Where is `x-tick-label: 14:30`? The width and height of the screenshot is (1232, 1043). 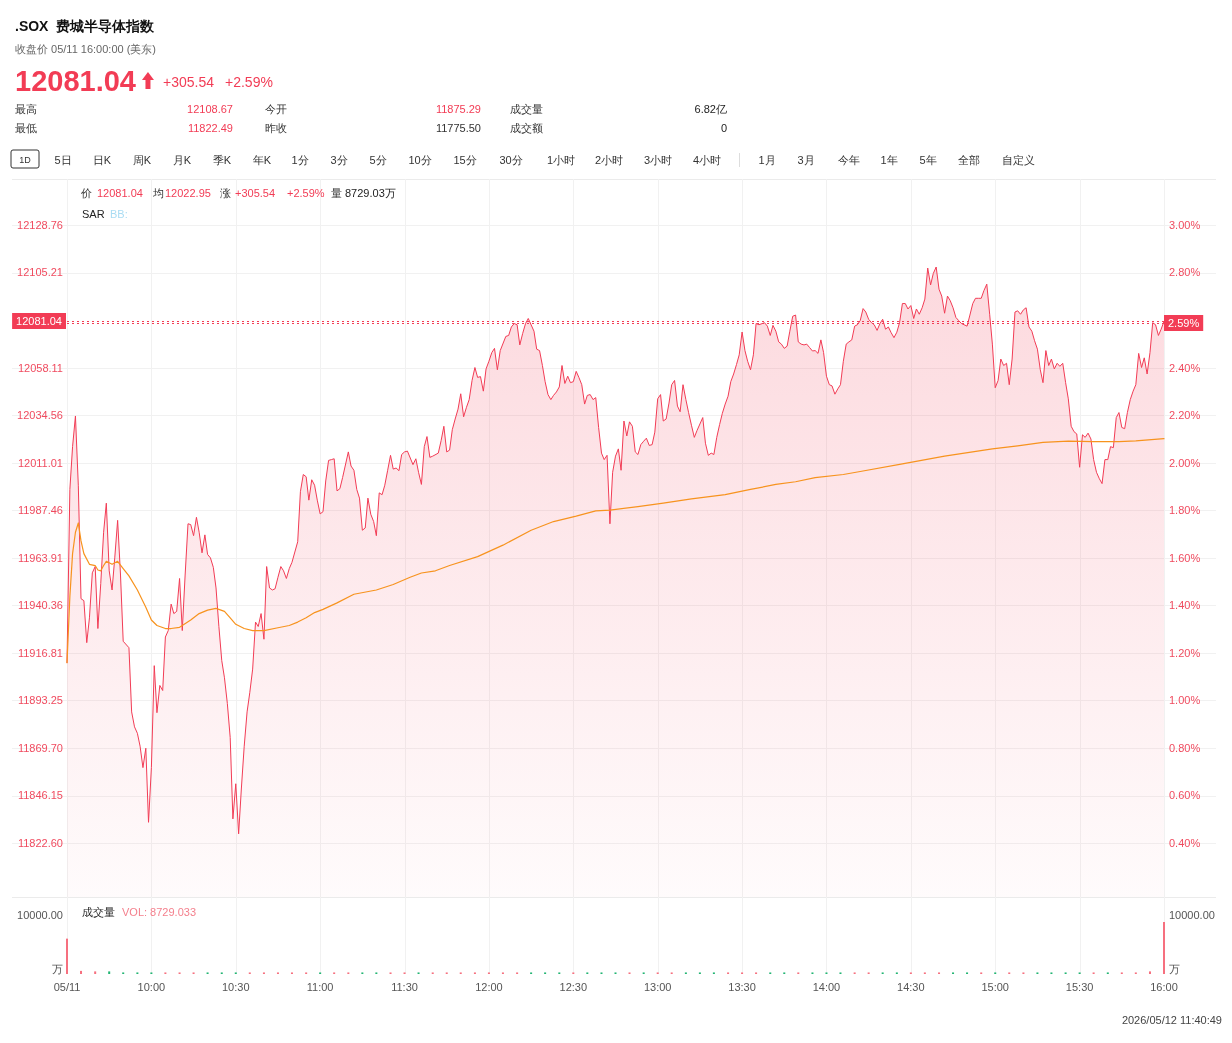 x-tick-label: 14:30 is located at coordinates (911, 987).